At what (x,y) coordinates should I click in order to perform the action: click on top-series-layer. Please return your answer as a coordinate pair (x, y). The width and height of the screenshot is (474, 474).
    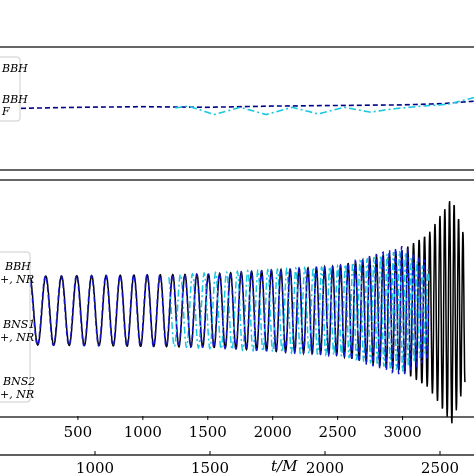
    Looking at the image, I should click on (243, 106).